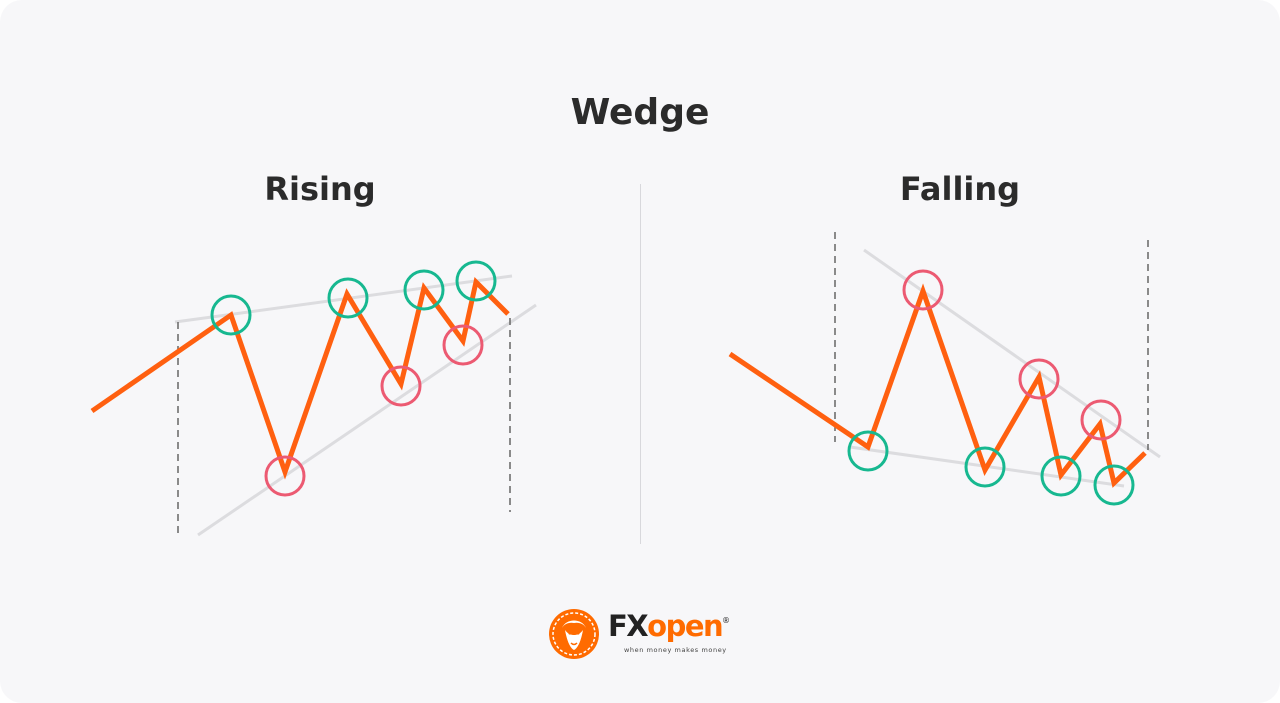 Image resolution: width=1280 pixels, height=703 pixels. Describe the element at coordinates (640, 364) in the screenshot. I see `panel-divider` at that location.